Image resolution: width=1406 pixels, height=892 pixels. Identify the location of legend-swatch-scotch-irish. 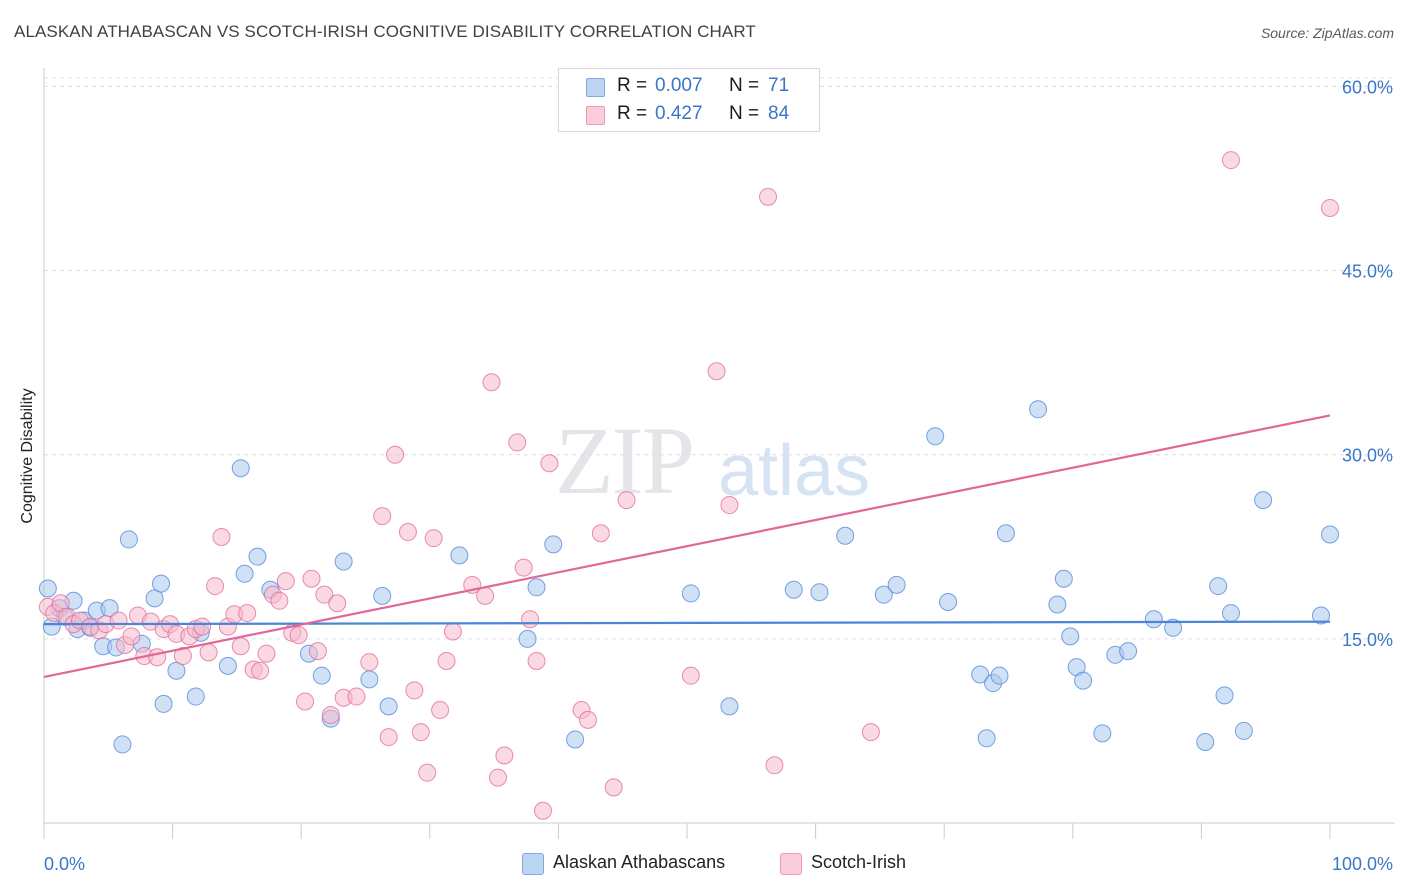
(791, 864).